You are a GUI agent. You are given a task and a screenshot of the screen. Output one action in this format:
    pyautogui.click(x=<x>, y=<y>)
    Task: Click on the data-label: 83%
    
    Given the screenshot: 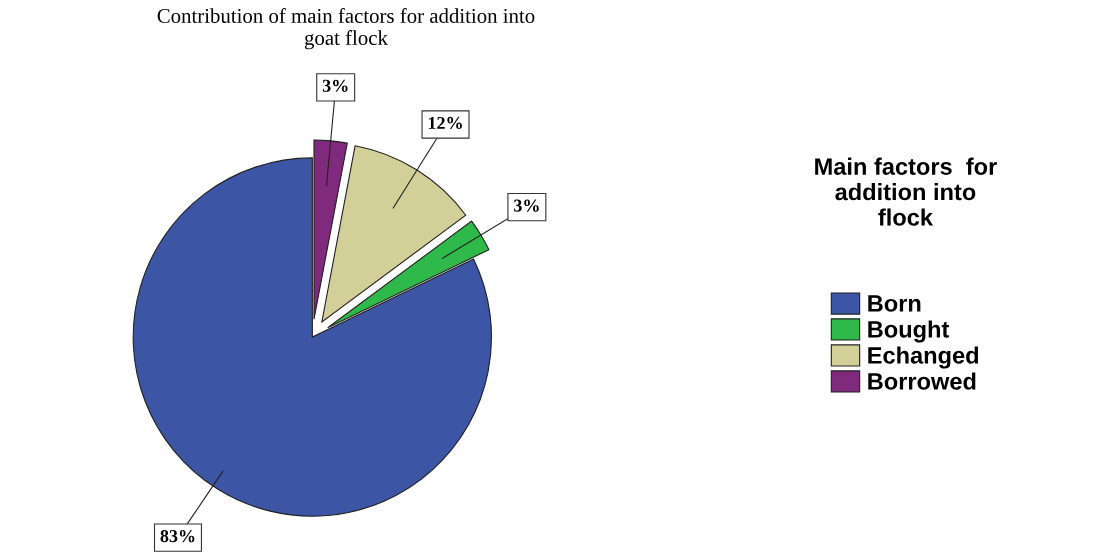 What is the action you would take?
    pyautogui.click(x=177, y=536)
    